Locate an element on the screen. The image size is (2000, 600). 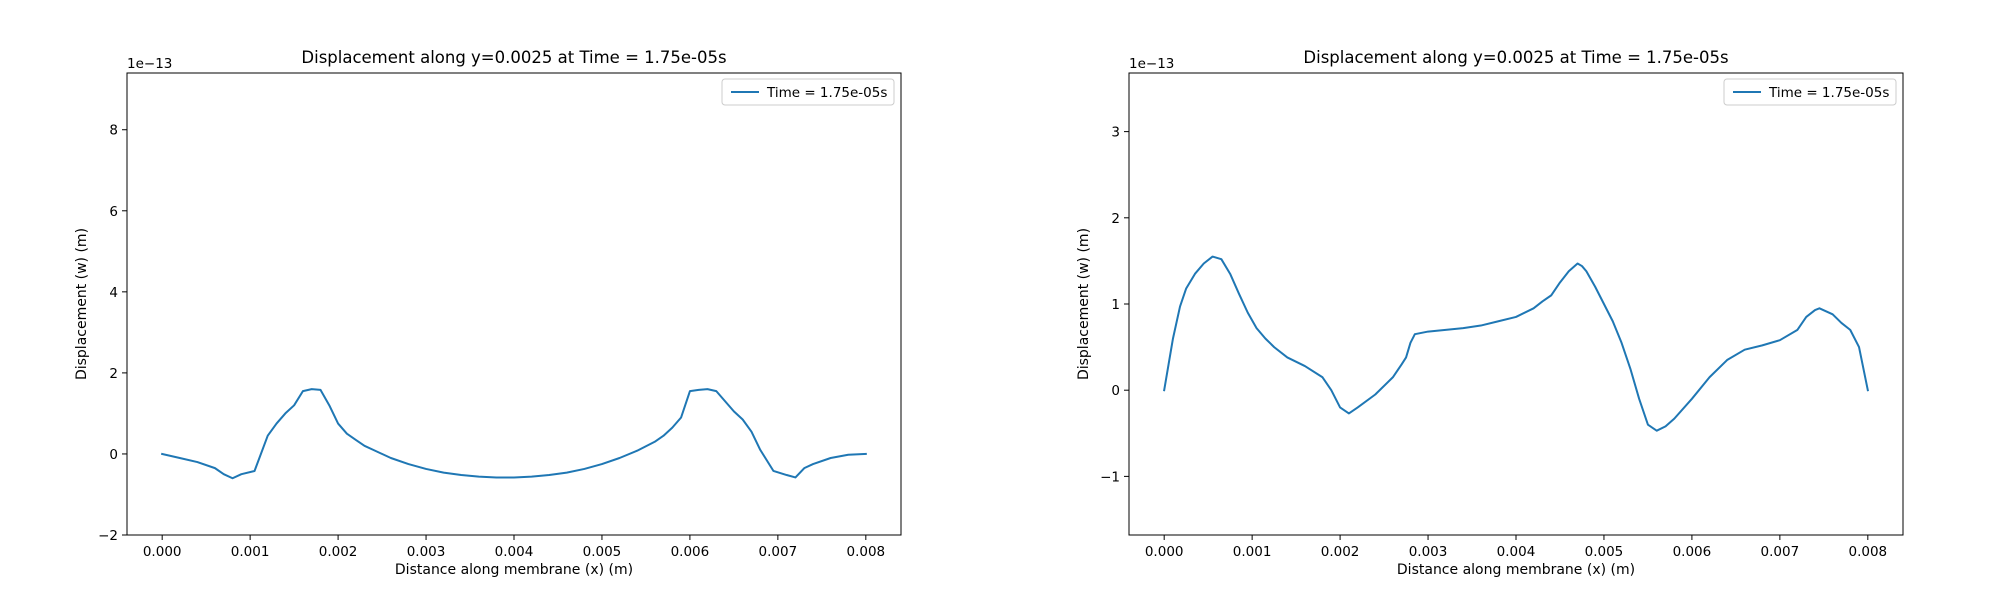
y-tick-label: −1 is located at coordinates (1110, 477).